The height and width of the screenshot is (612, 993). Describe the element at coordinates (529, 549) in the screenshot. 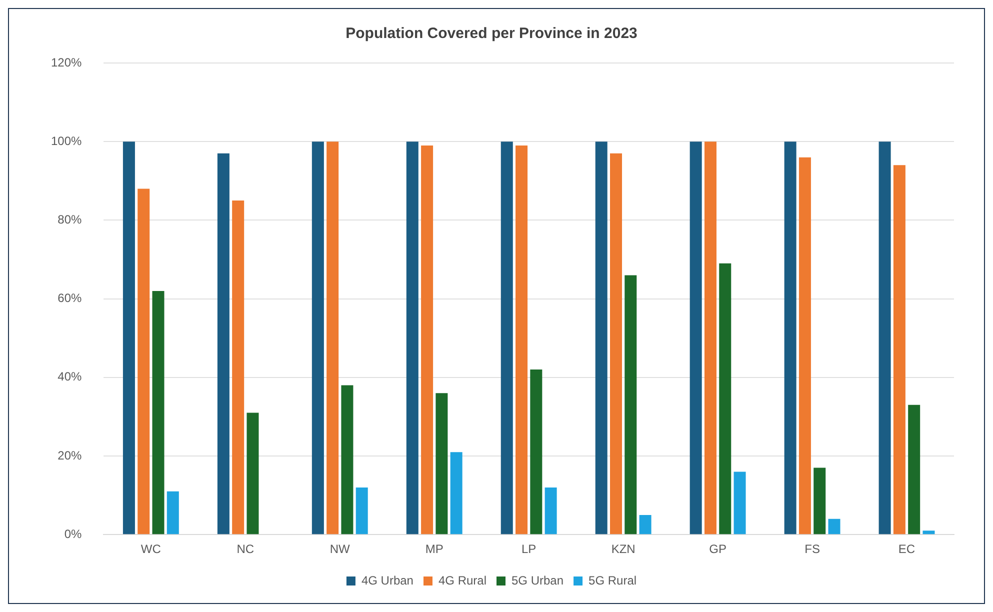

I see `x-tick-label: LP` at that location.